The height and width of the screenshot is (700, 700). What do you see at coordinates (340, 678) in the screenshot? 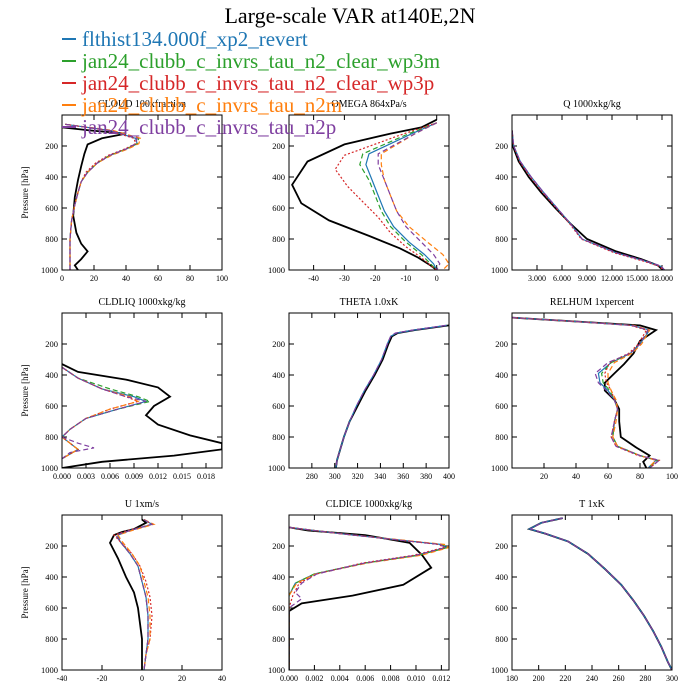
I see `x-tick-label: 0.004` at bounding box center [340, 678].